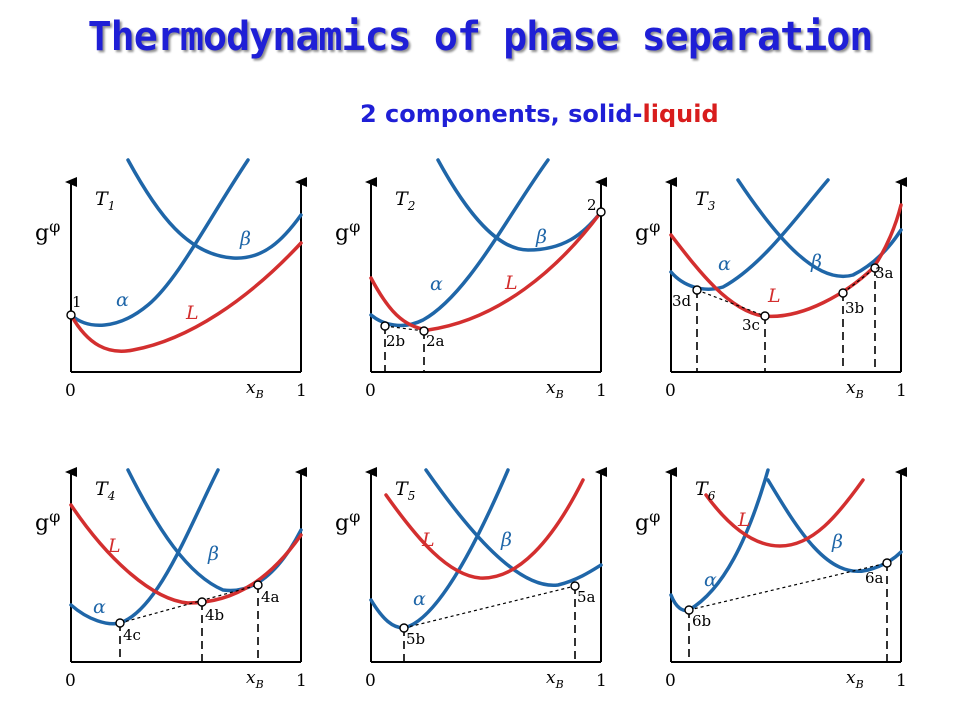  I want to click on tangent-line-left, so click(731, 303).